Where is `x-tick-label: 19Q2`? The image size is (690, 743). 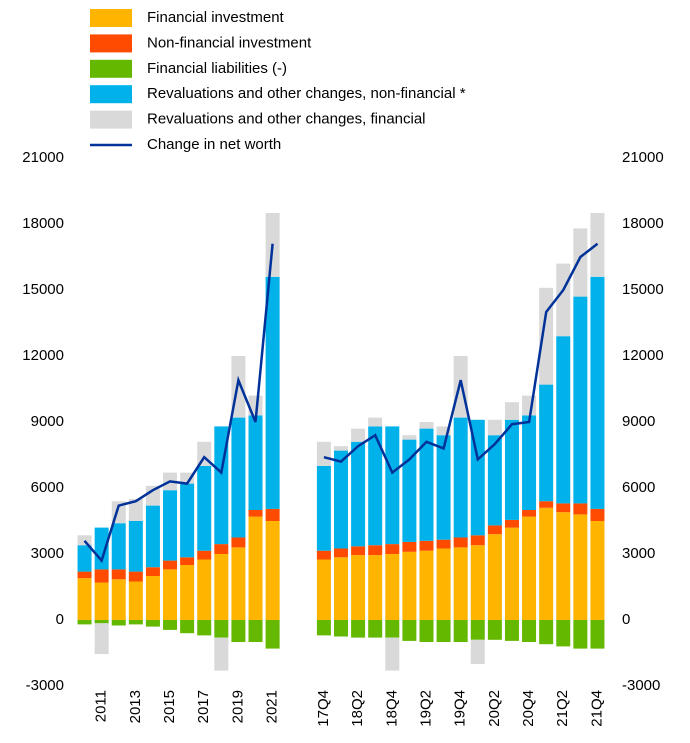
x-tick-label: 19Q2 is located at coordinates (425, 708).